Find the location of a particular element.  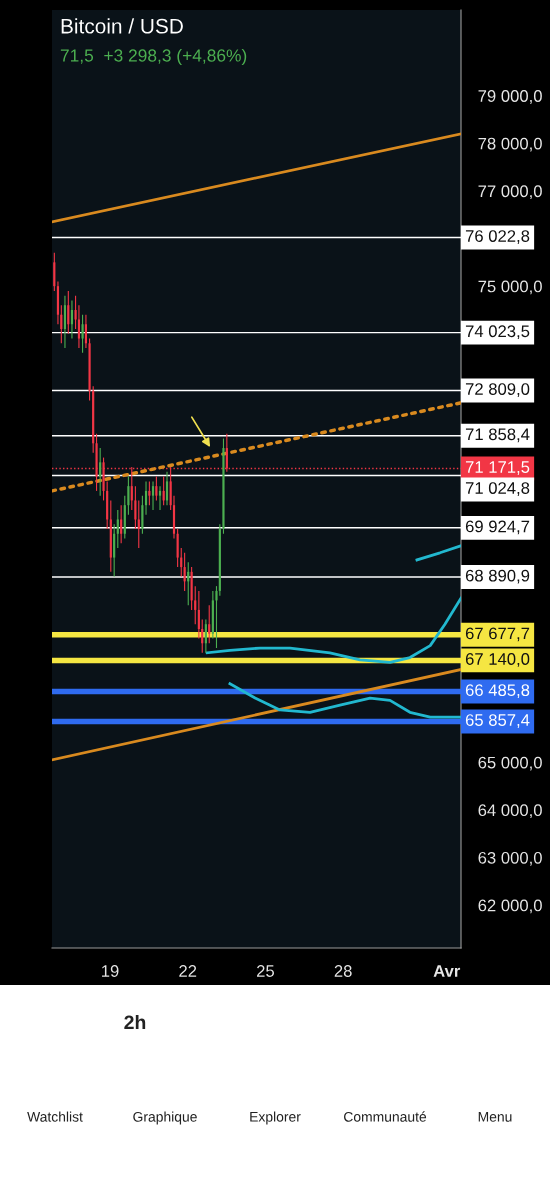

x-tick-label: 25 is located at coordinates (266, 971).